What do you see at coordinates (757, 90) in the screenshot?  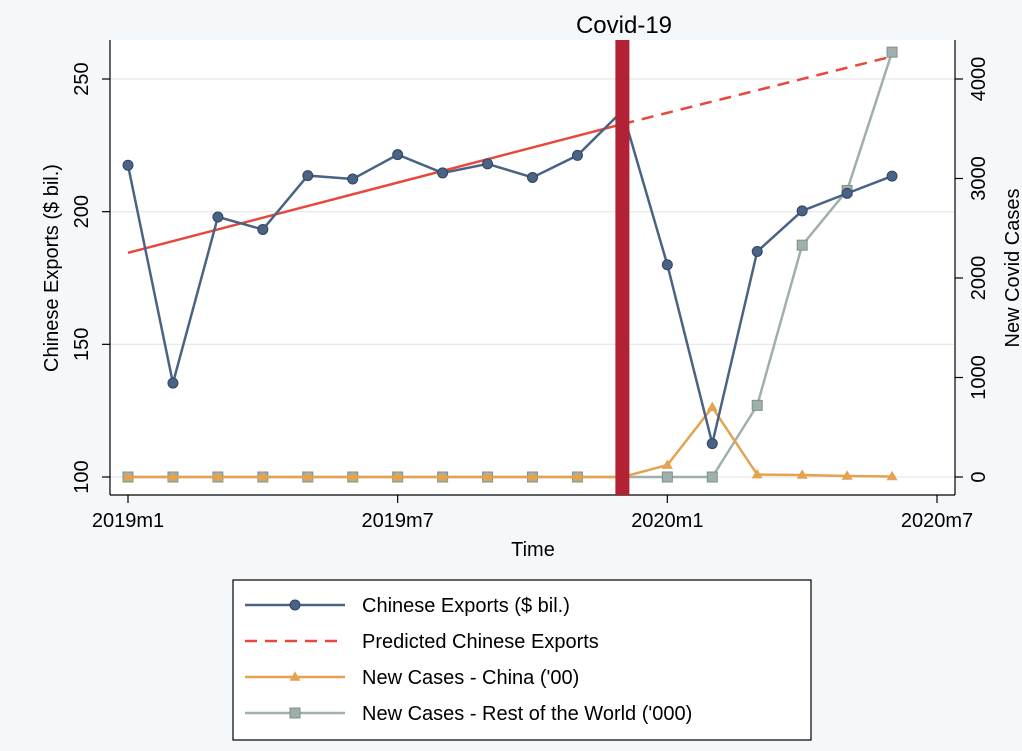 I see `predicted-line-dashed` at bounding box center [757, 90].